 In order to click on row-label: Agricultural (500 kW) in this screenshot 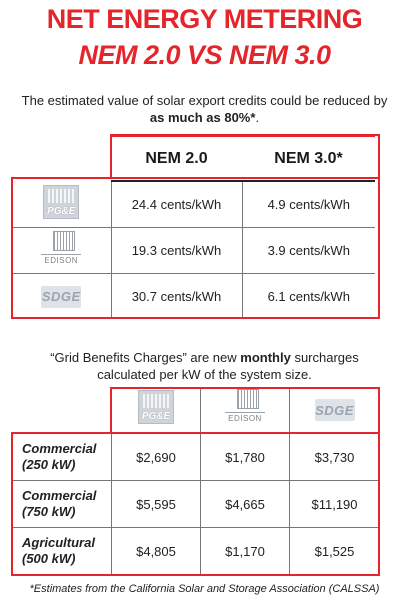, I will do `click(62, 550)`.